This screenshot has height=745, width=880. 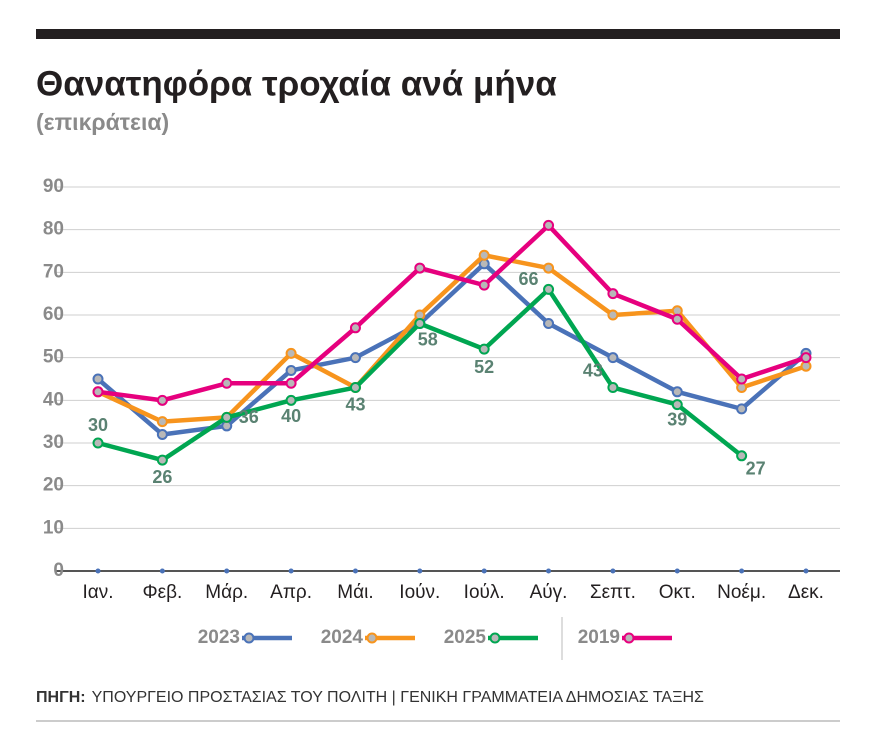 What do you see at coordinates (53, 271) in the screenshot?
I see `y-tick-label: 70` at bounding box center [53, 271].